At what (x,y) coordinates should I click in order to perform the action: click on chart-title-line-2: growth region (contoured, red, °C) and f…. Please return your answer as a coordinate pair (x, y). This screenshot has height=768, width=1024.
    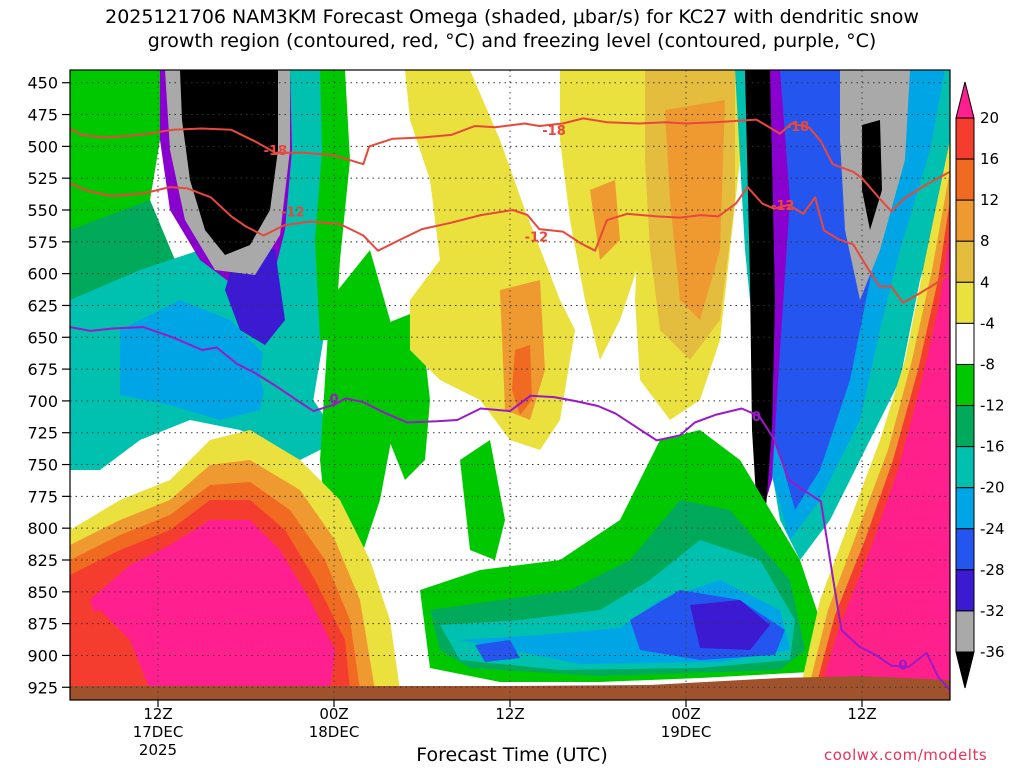
    Looking at the image, I should click on (512, 41).